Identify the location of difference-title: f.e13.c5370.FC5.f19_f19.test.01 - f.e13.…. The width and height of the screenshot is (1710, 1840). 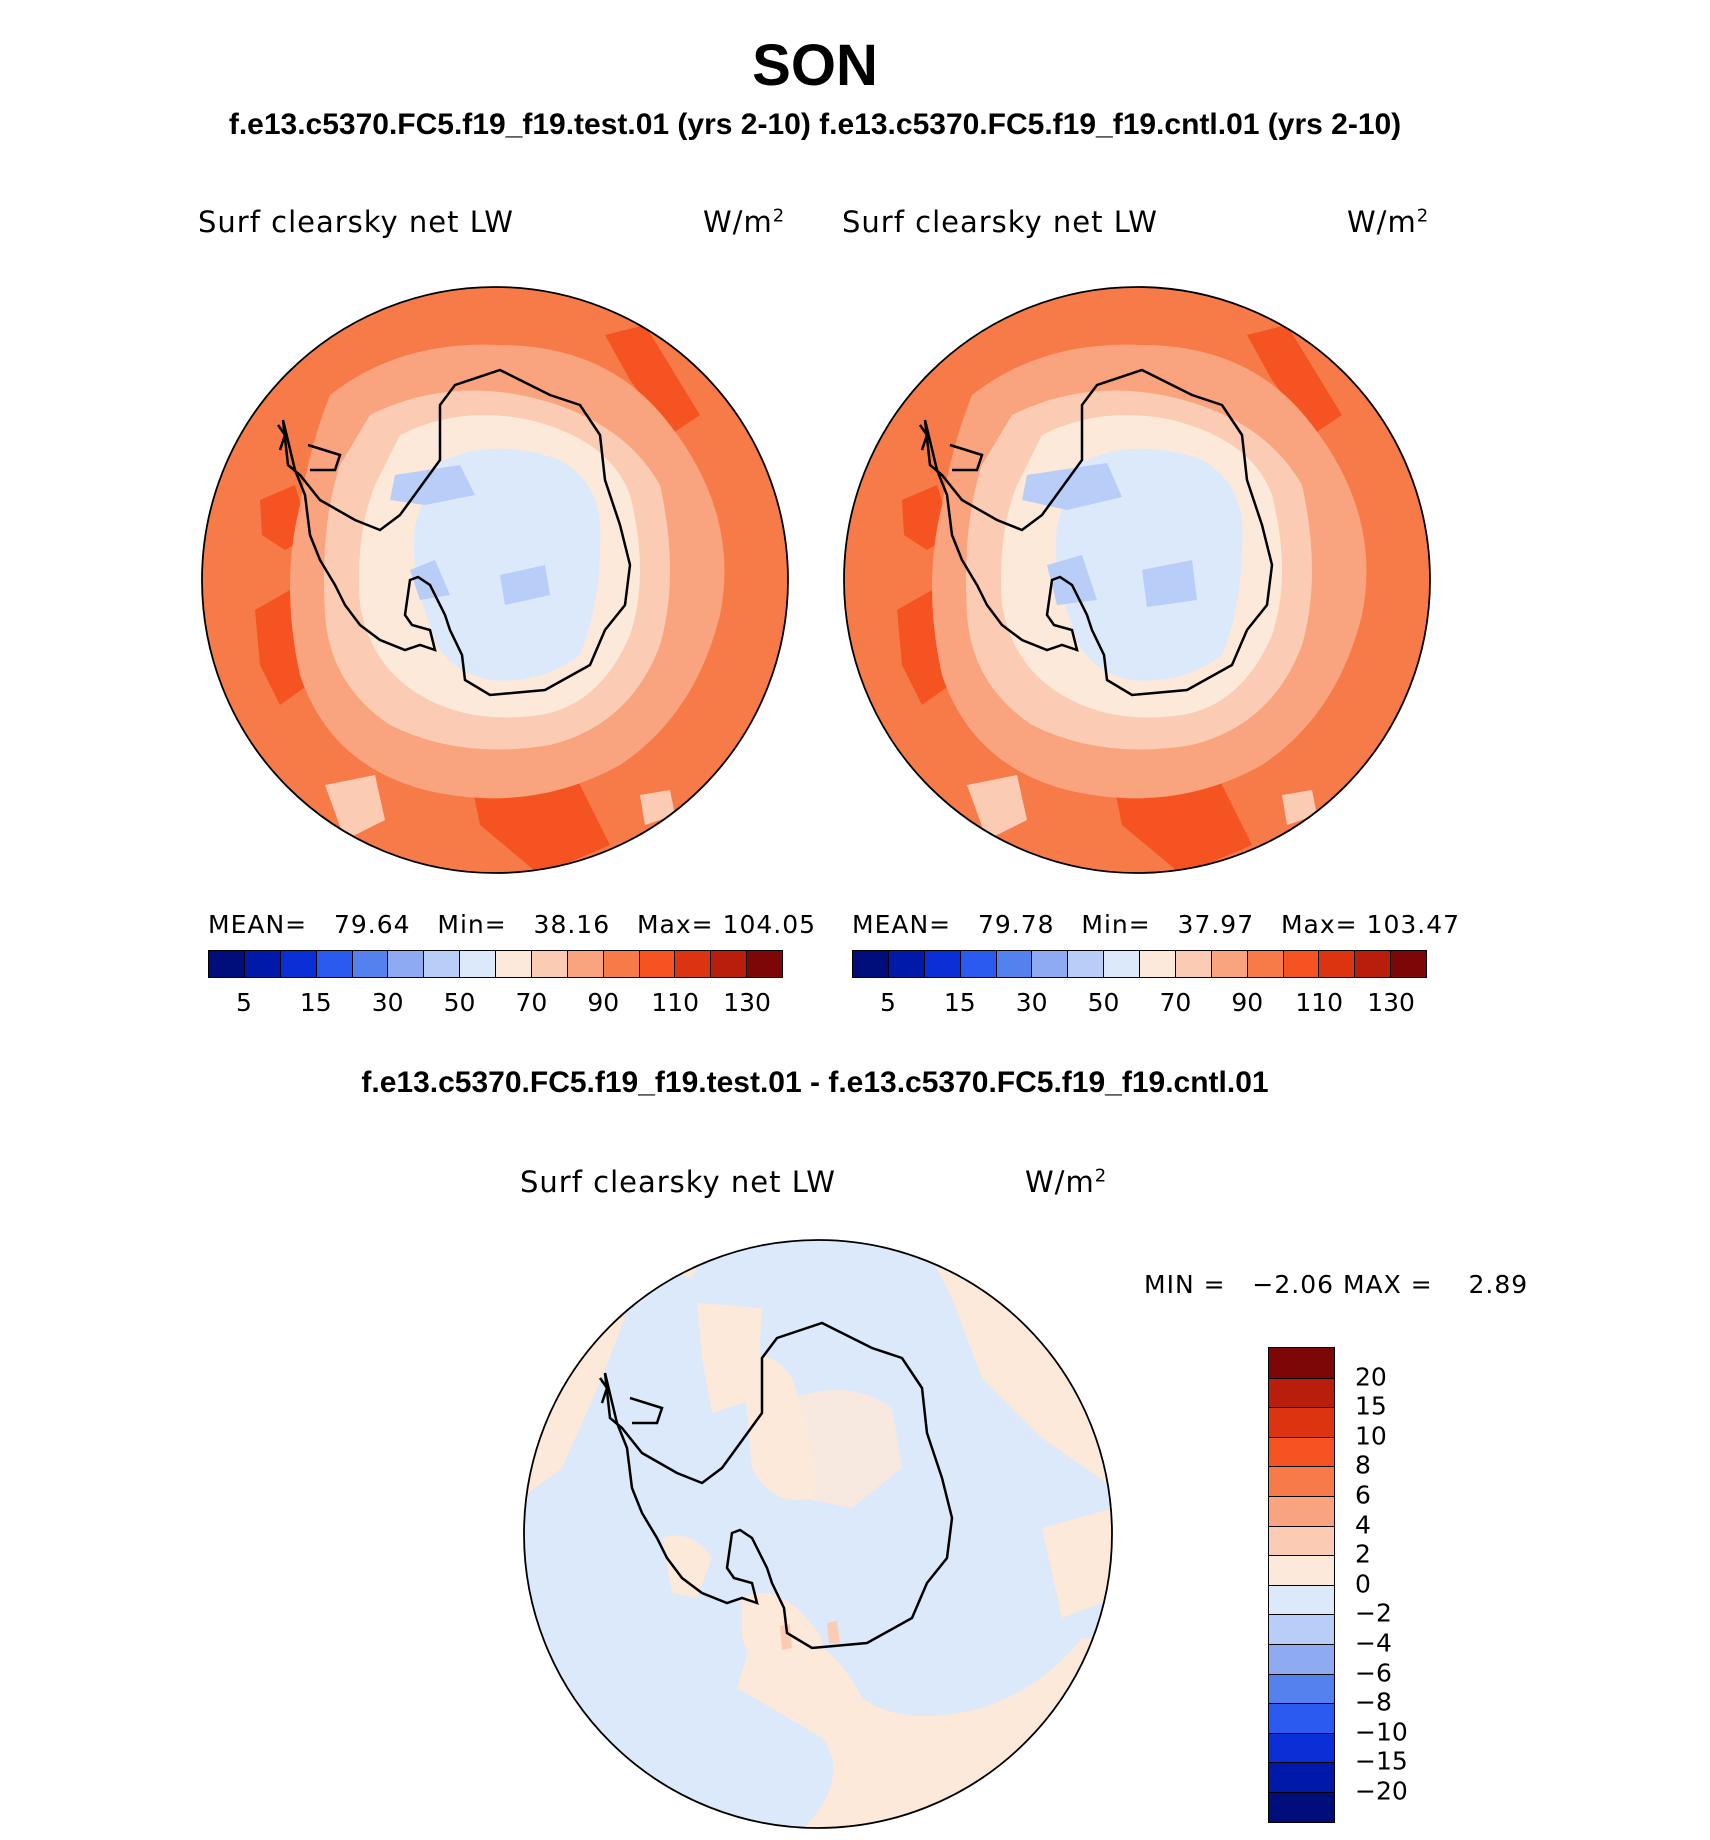
(815, 1082).